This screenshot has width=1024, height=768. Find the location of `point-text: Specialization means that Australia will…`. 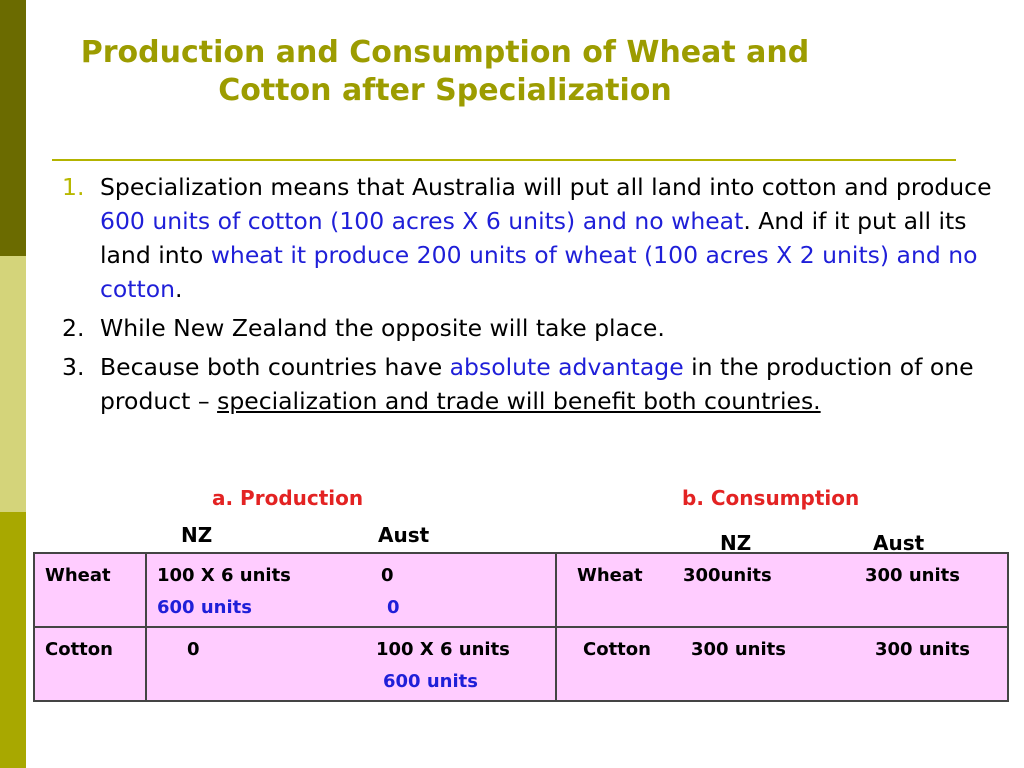

point-text: Specialization means that Australia will… is located at coordinates (546, 187).